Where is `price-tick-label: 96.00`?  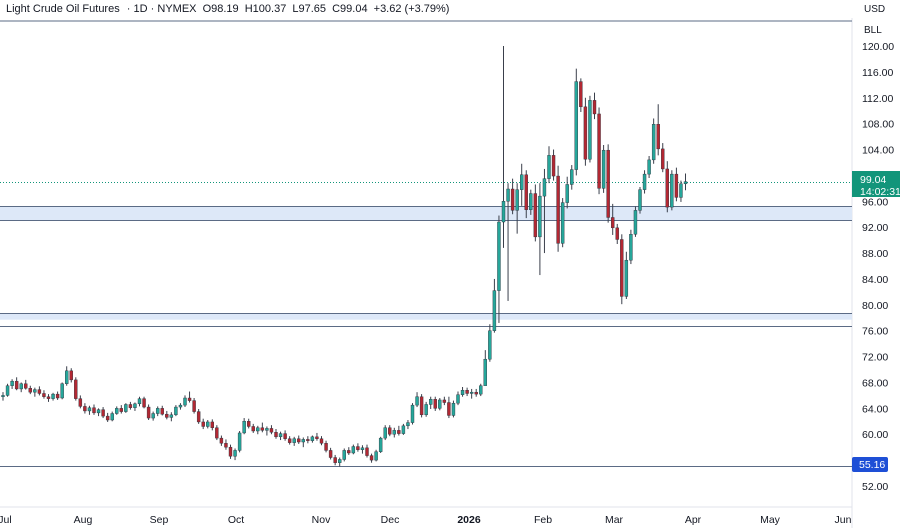 price-tick-label: 96.00 is located at coordinates (875, 202).